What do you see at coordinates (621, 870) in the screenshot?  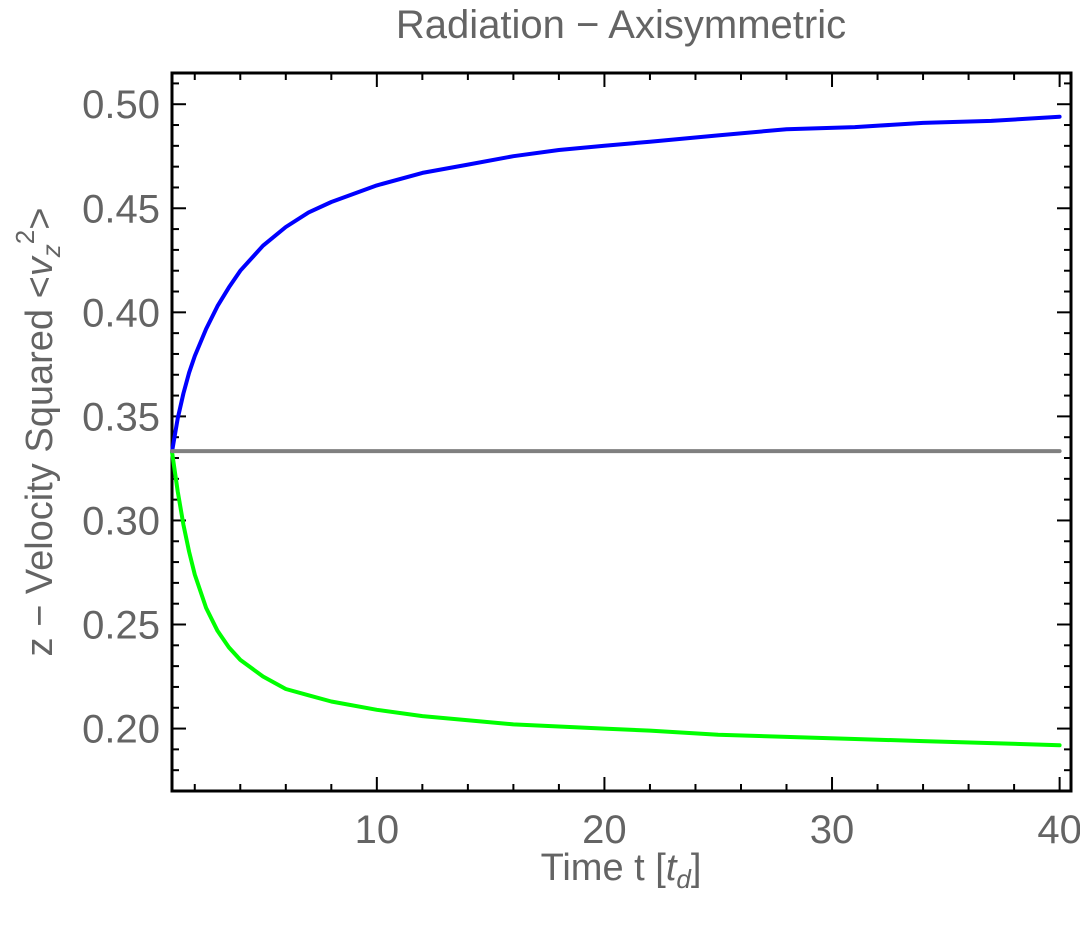 I see `x-axis-label: Time t [td]` at bounding box center [621, 870].